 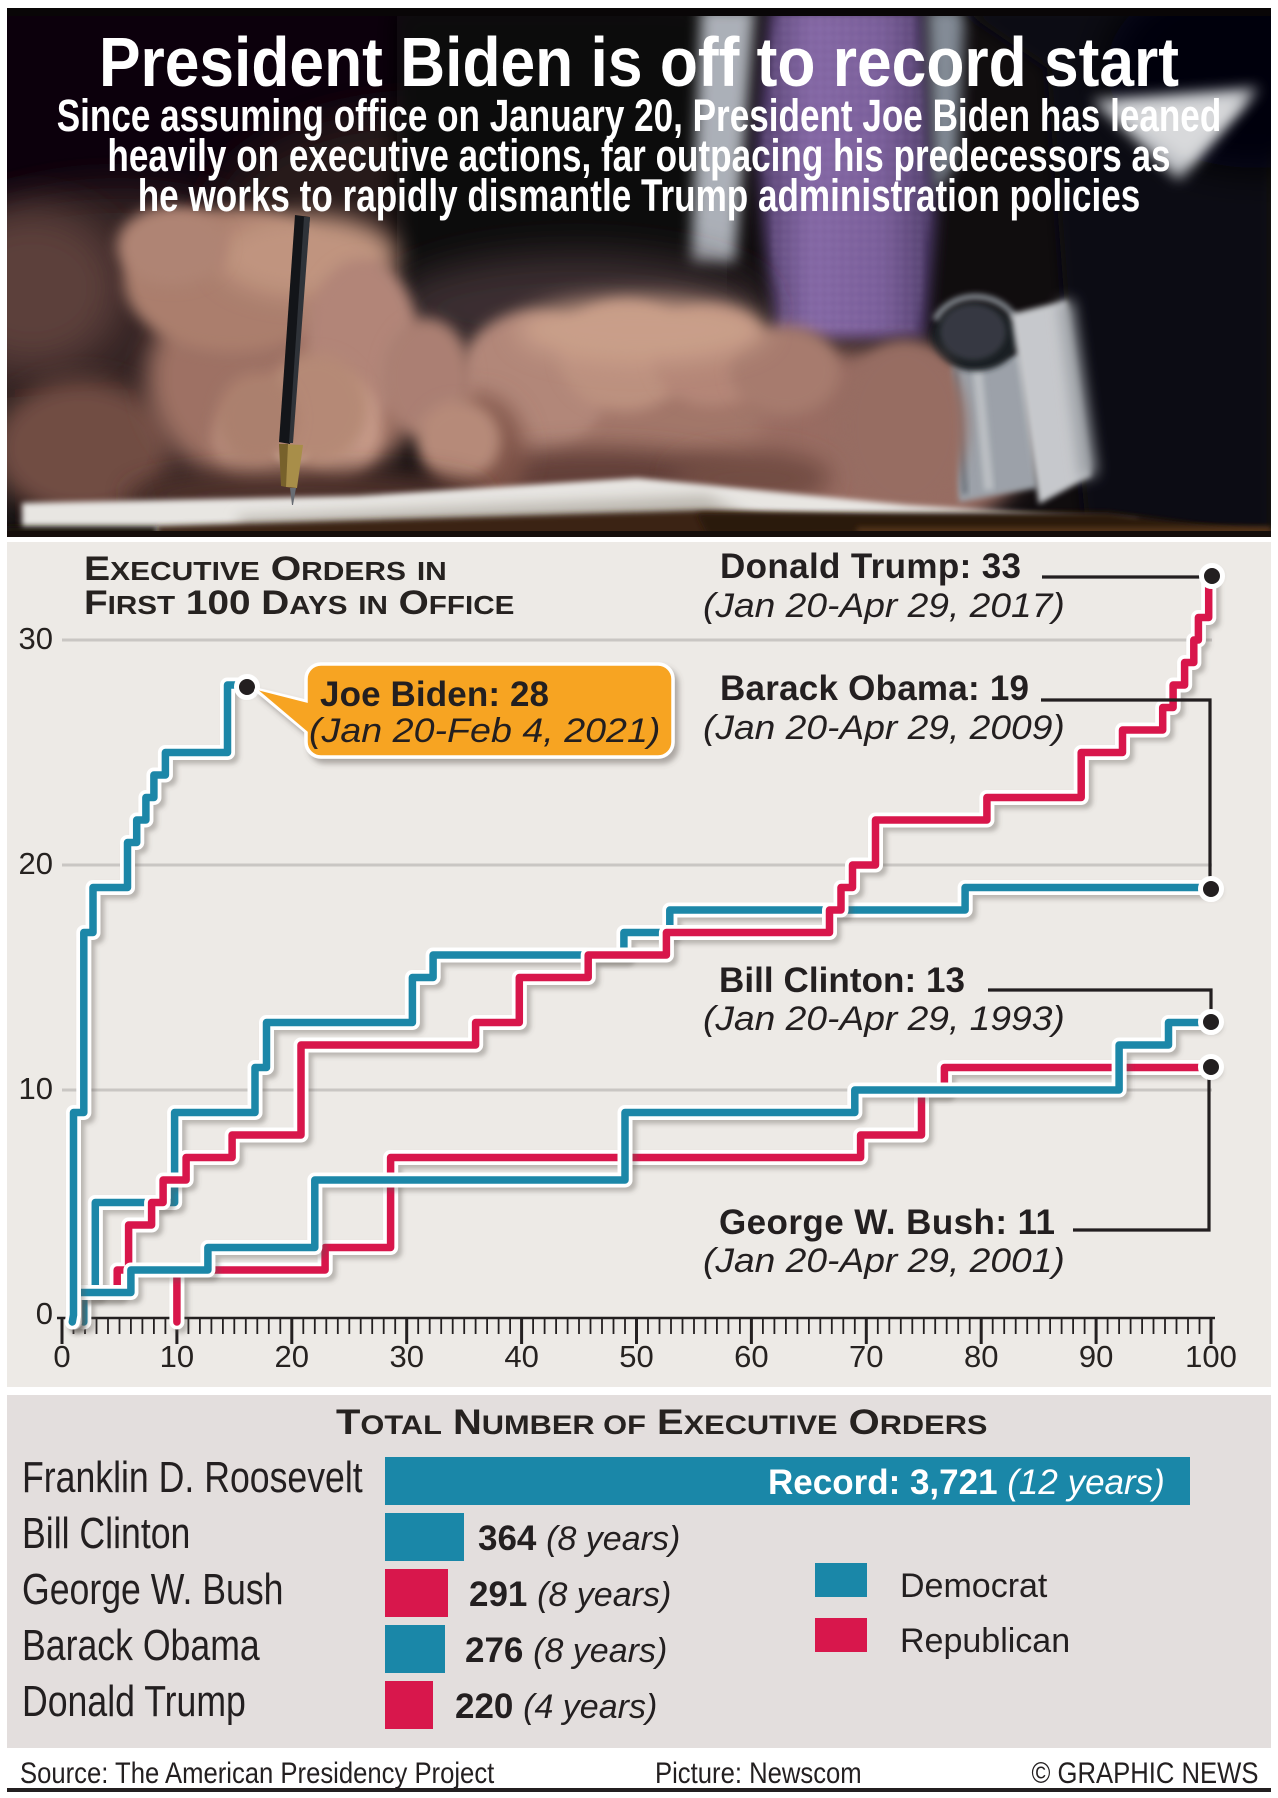 What do you see at coordinates (874, 688) in the screenshot?
I see `svg-text: Barack Obama: 19` at bounding box center [874, 688].